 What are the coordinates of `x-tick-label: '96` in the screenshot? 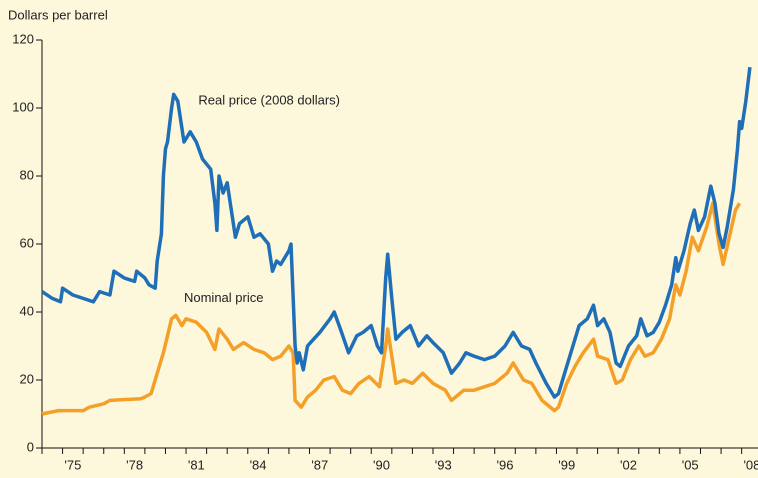 It's located at (505, 464).